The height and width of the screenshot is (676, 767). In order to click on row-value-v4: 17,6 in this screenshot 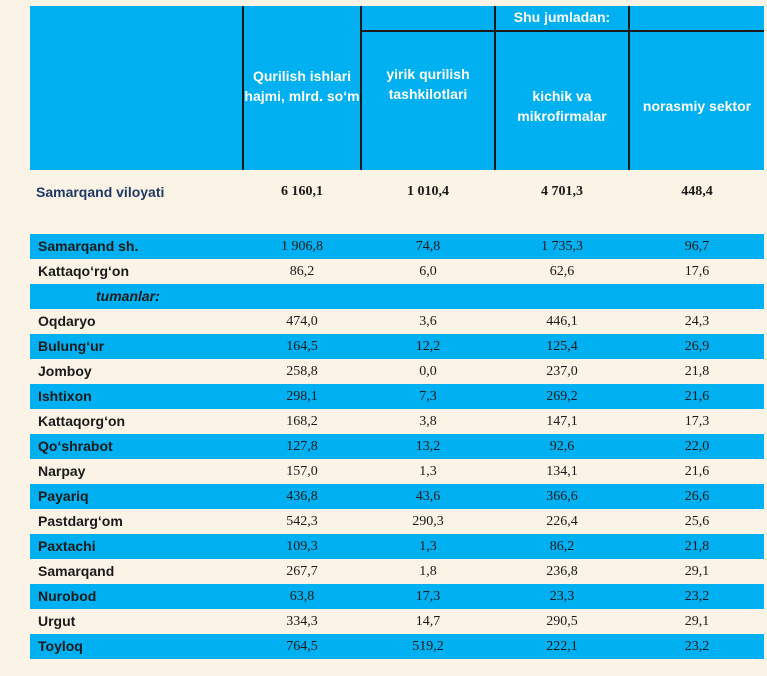, I will do `click(697, 271)`.